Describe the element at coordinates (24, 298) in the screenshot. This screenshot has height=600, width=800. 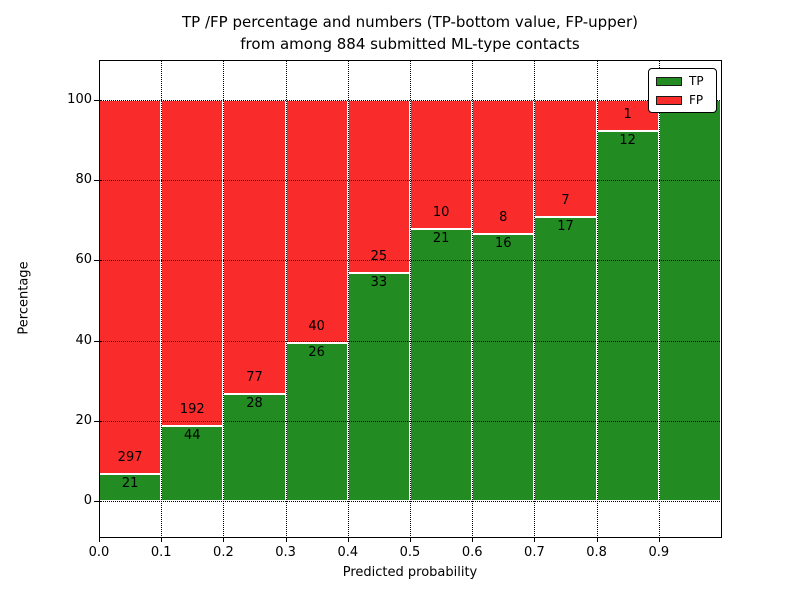
I see `y-axis-label: Percentage` at that location.